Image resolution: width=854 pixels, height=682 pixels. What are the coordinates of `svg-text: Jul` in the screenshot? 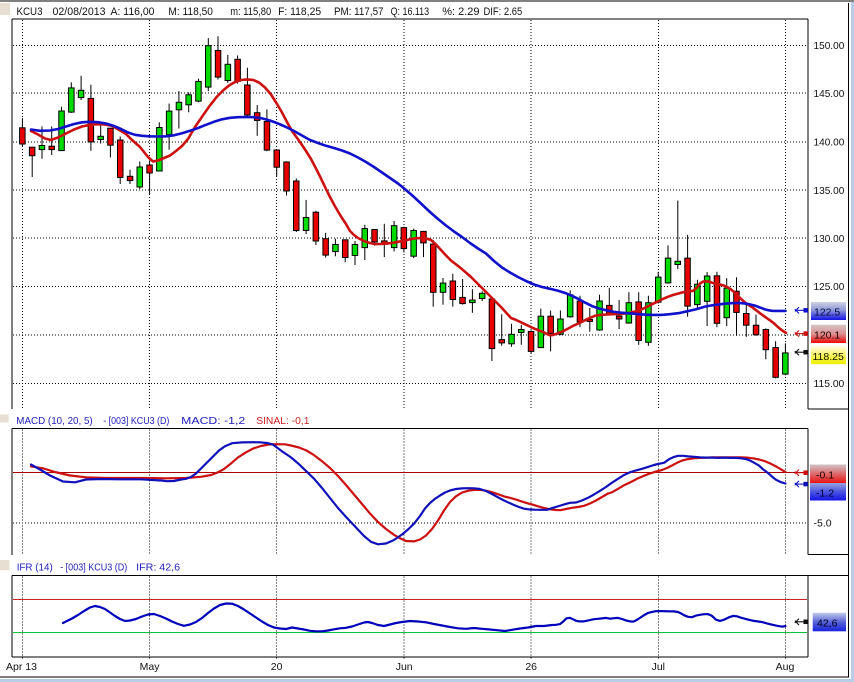 It's located at (658, 667).